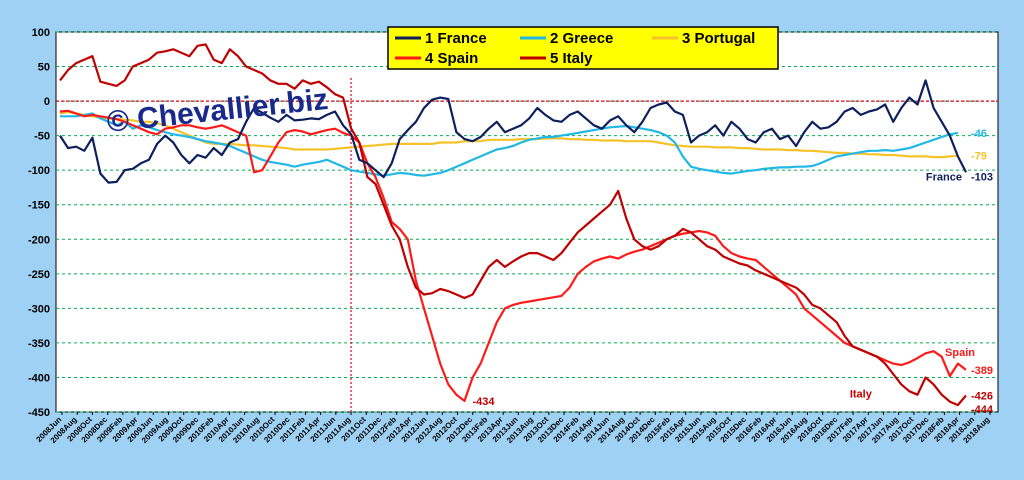 The height and width of the screenshot is (480, 1024). I want to click on y-tick-label: -450, so click(39, 413).